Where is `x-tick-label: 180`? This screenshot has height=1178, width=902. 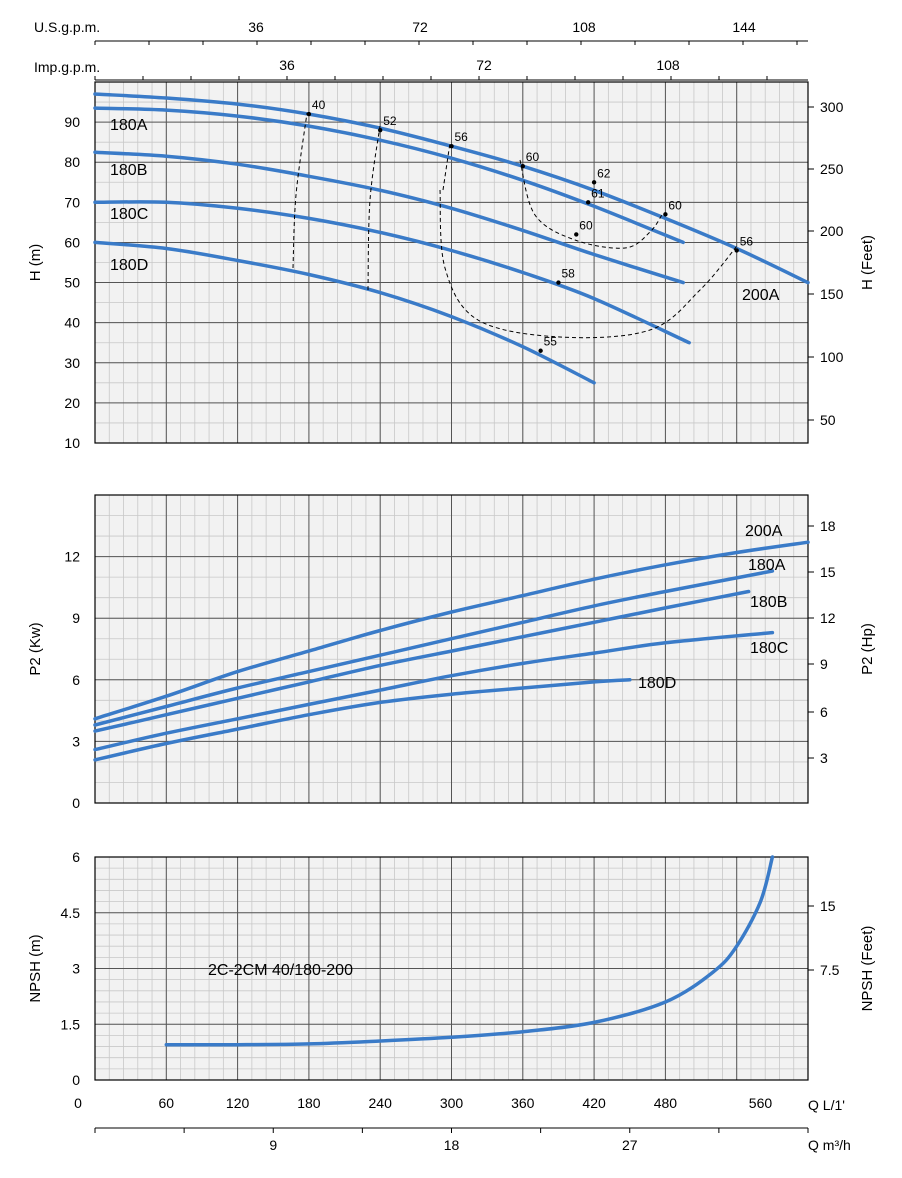
x-tick-label: 180 is located at coordinates (309, 1103).